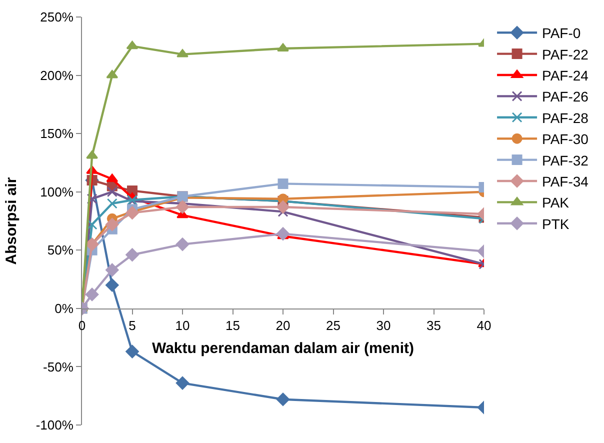 The image size is (604, 443). Describe the element at coordinates (283, 326) in the screenshot. I see `x-tick-label: 20` at that location.